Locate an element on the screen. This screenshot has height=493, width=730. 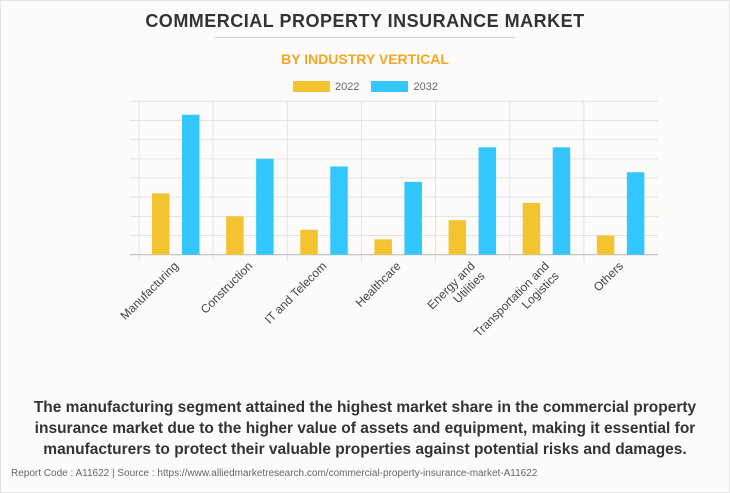
x-tick-label-line: Construction is located at coordinates (227, 288).